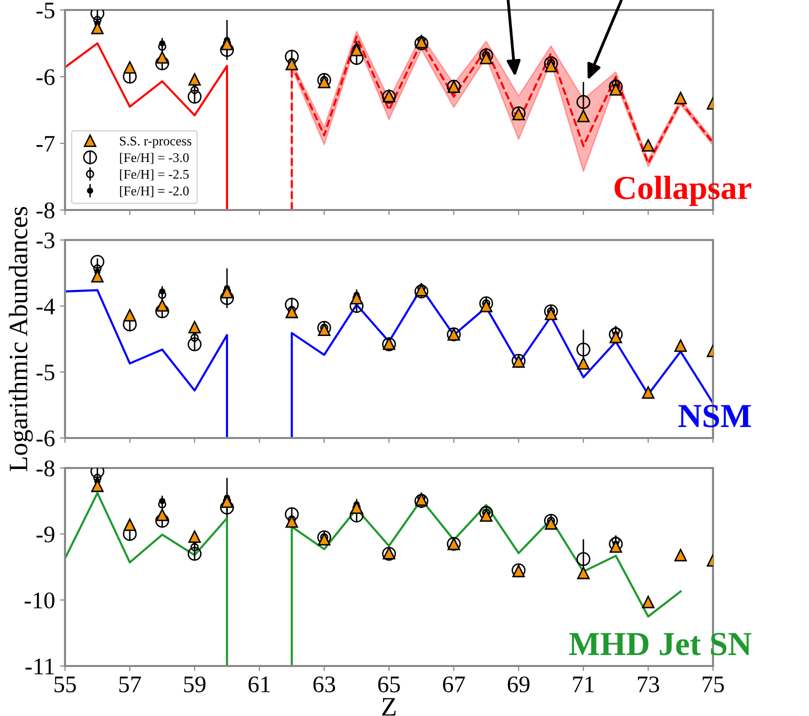 The image size is (809, 716). Describe the element at coordinates (583, 684) in the screenshot. I see `x-tick-label: 71` at that location.